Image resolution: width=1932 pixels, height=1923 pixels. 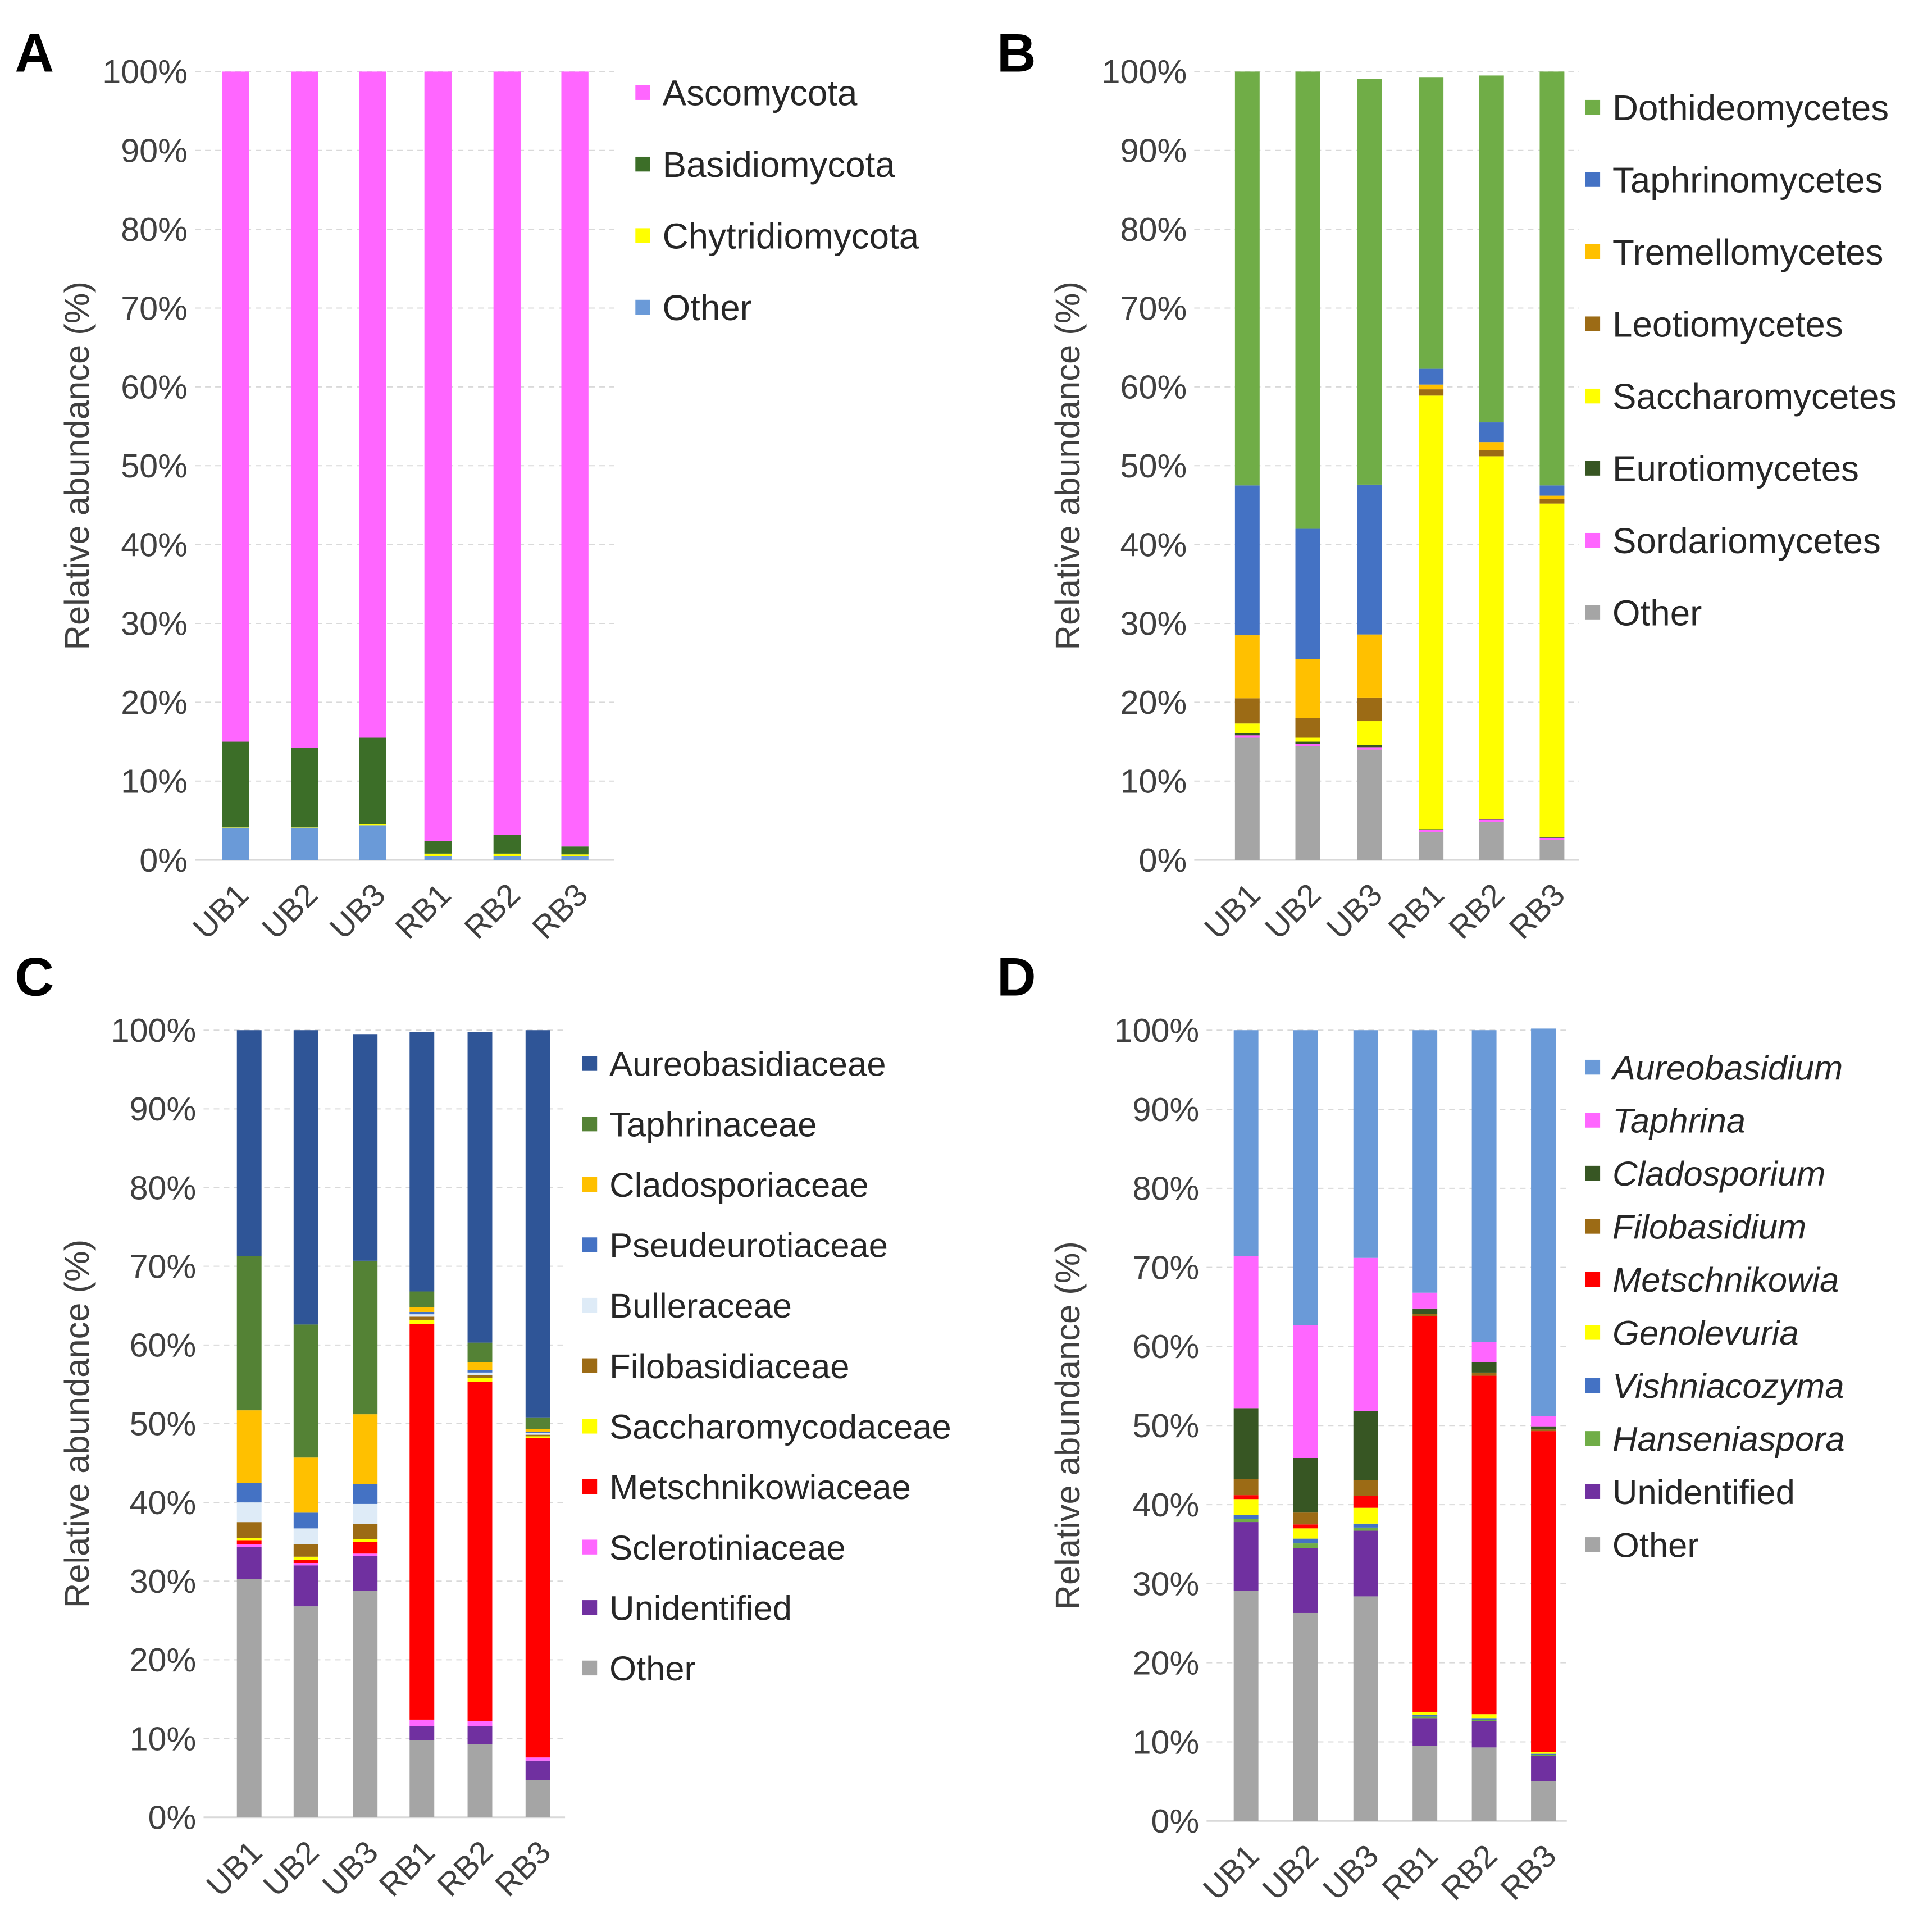 What do you see at coordinates (1679, 1121) in the screenshot?
I see `legend-label: Taphrina` at bounding box center [1679, 1121].